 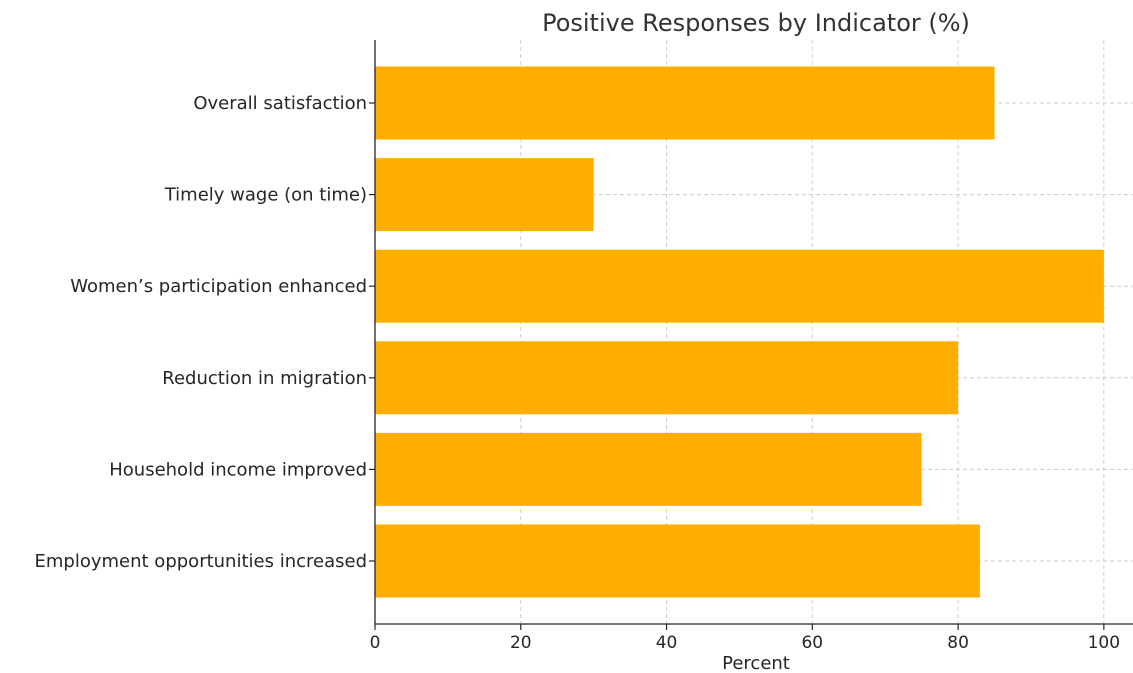 What do you see at coordinates (218, 286) in the screenshot?
I see `category-label: Women’s participation enhanced` at bounding box center [218, 286].